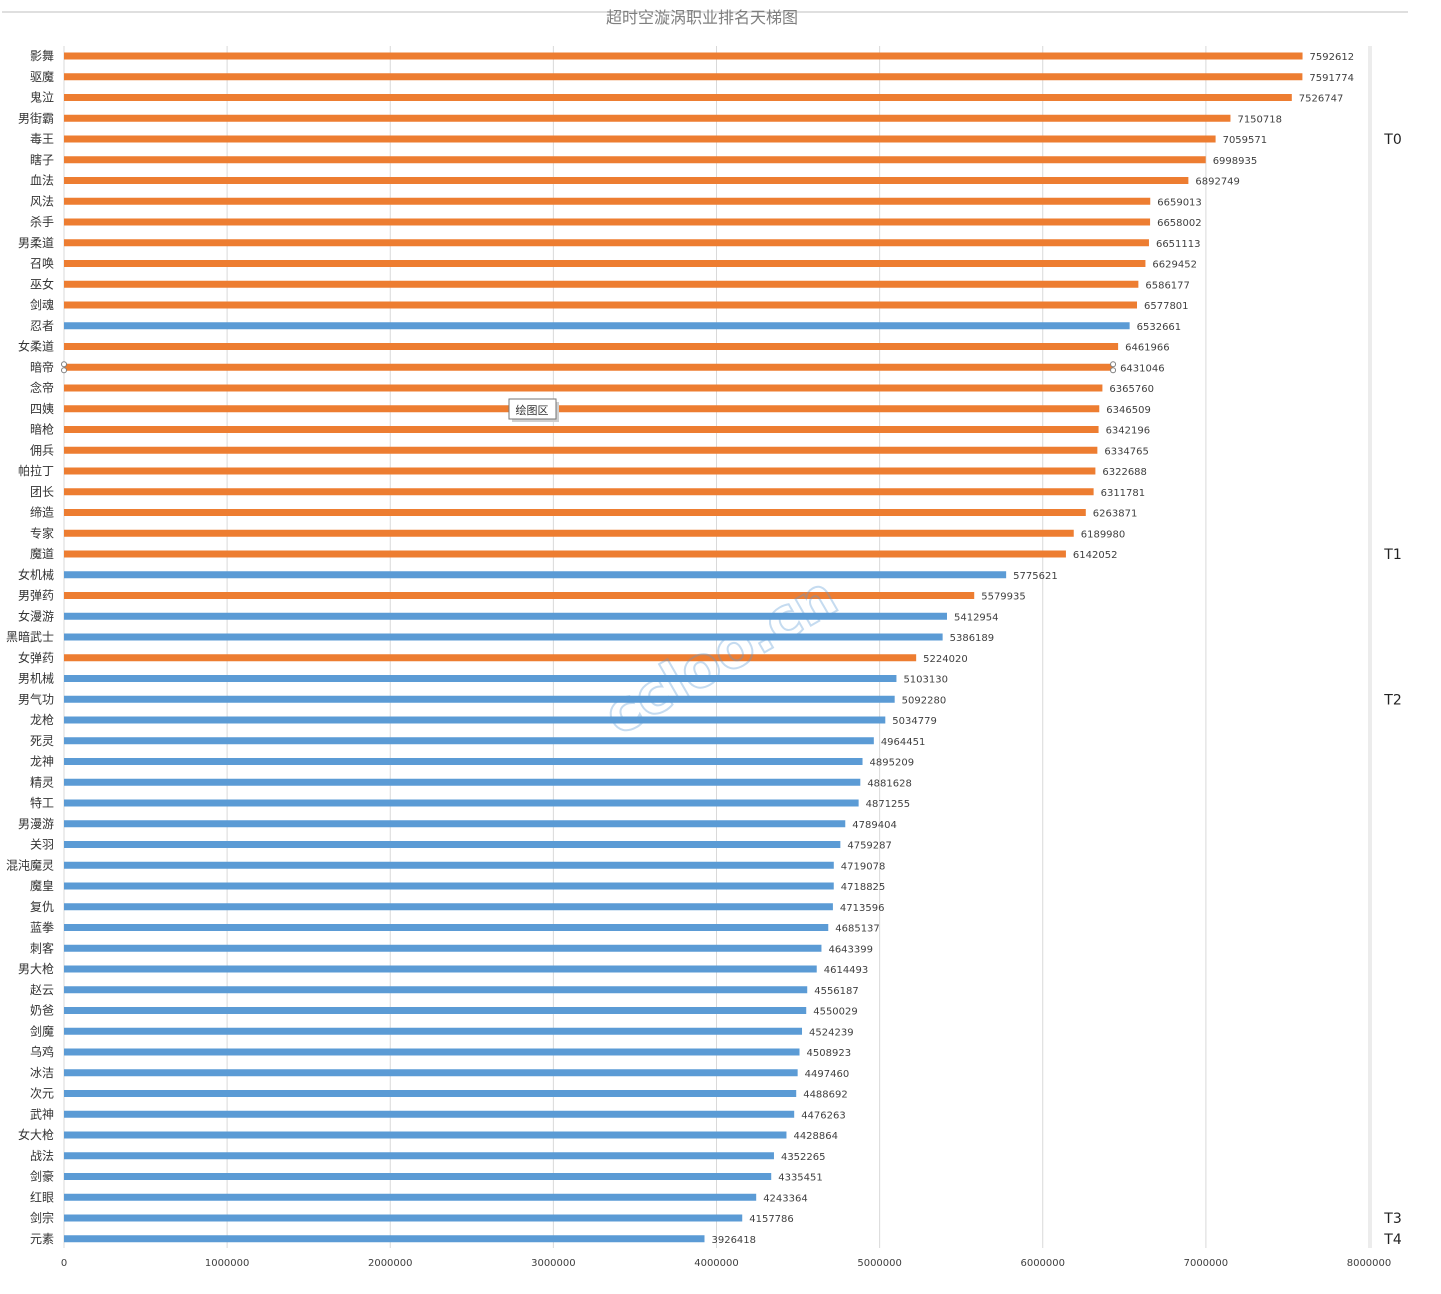 Image resolution: width=1441 pixels, height=1294 pixels. I want to click on category-label: 血法, so click(42, 181).